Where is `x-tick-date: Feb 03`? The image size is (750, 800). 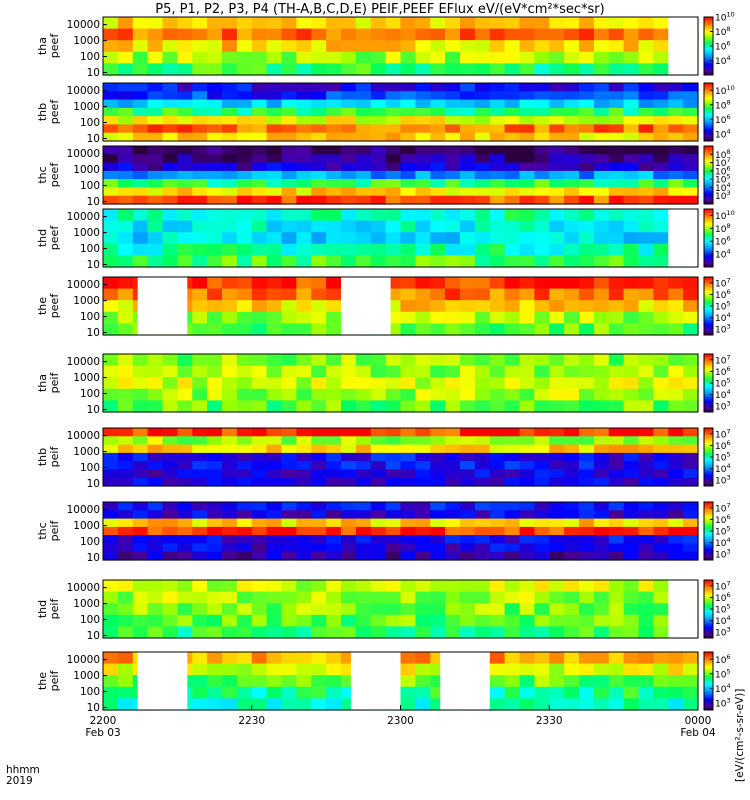 x-tick-date: Feb 03 is located at coordinates (102, 733).